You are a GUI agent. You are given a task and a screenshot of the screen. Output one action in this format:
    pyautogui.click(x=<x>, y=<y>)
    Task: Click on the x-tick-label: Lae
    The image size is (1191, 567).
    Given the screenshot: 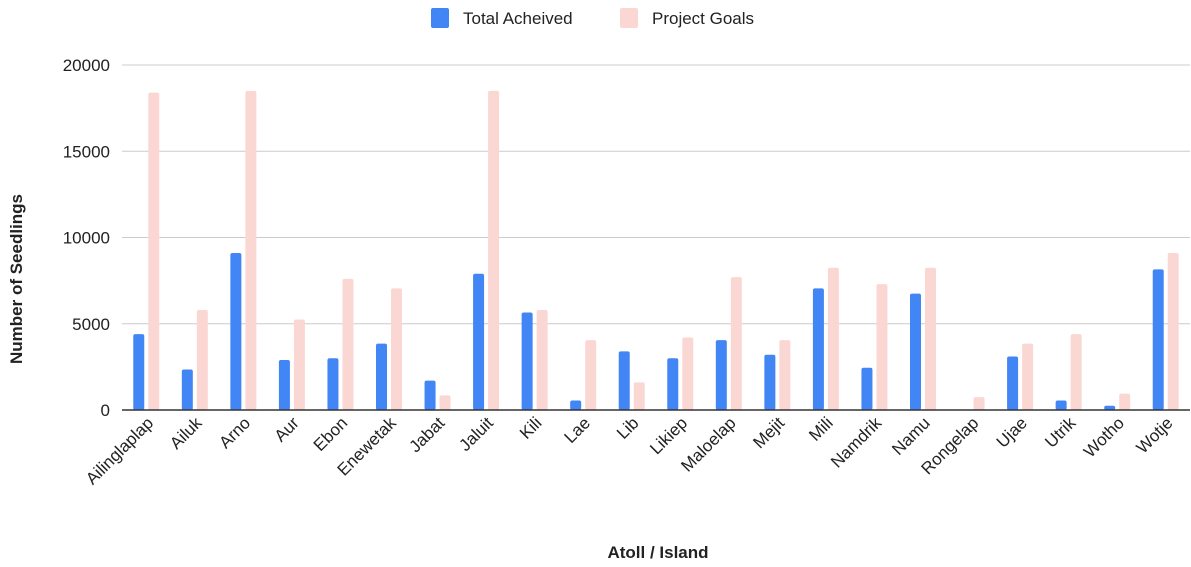 What is the action you would take?
    pyautogui.click(x=577, y=429)
    